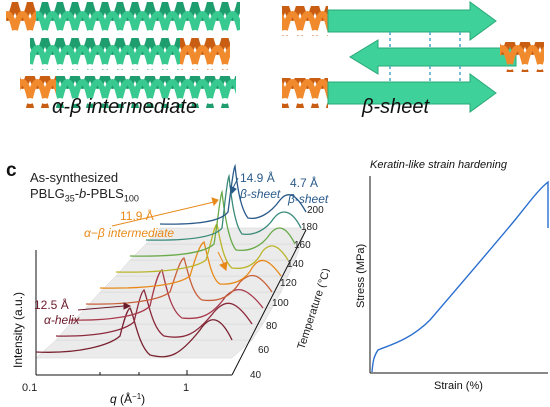  What do you see at coordinates (129, 233) in the screenshot?
I see `intermediate-label: α−β intermediate` at bounding box center [129, 233].